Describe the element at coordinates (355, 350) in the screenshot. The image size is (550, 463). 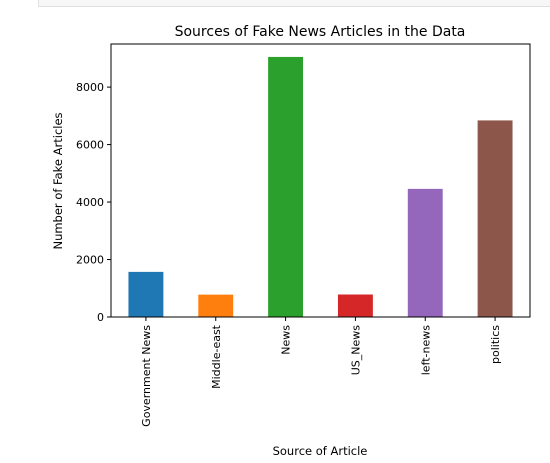
I see `x-tick-label: US_News` at that location.